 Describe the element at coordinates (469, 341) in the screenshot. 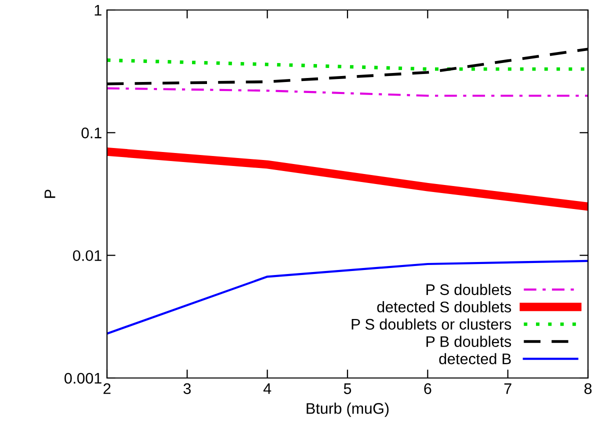

I see `legend-label: P B doublets` at that location.